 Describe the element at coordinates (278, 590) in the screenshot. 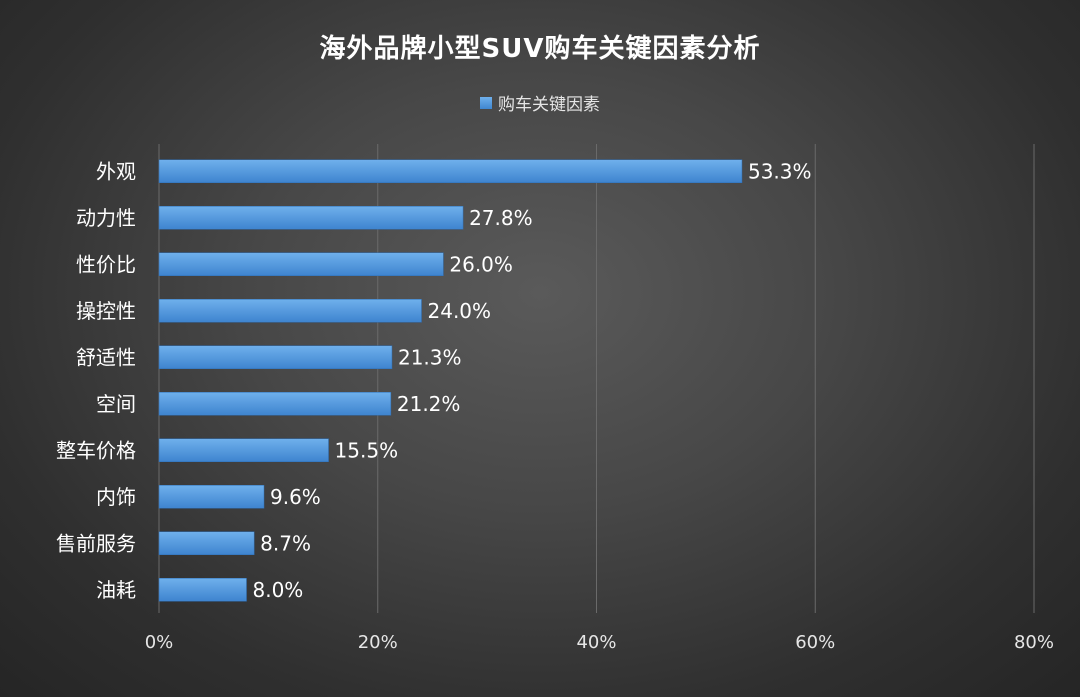

I see `data-label: 8.0%` at that location.